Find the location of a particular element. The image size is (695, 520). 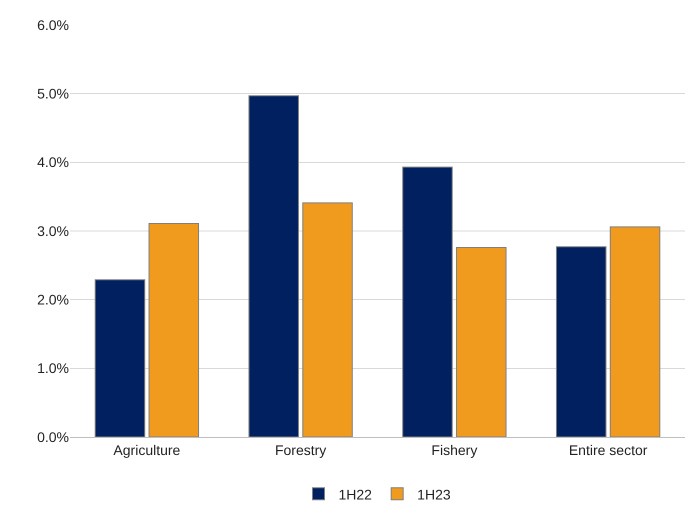

y-tick-label: 6.0% is located at coordinates (53, 24).